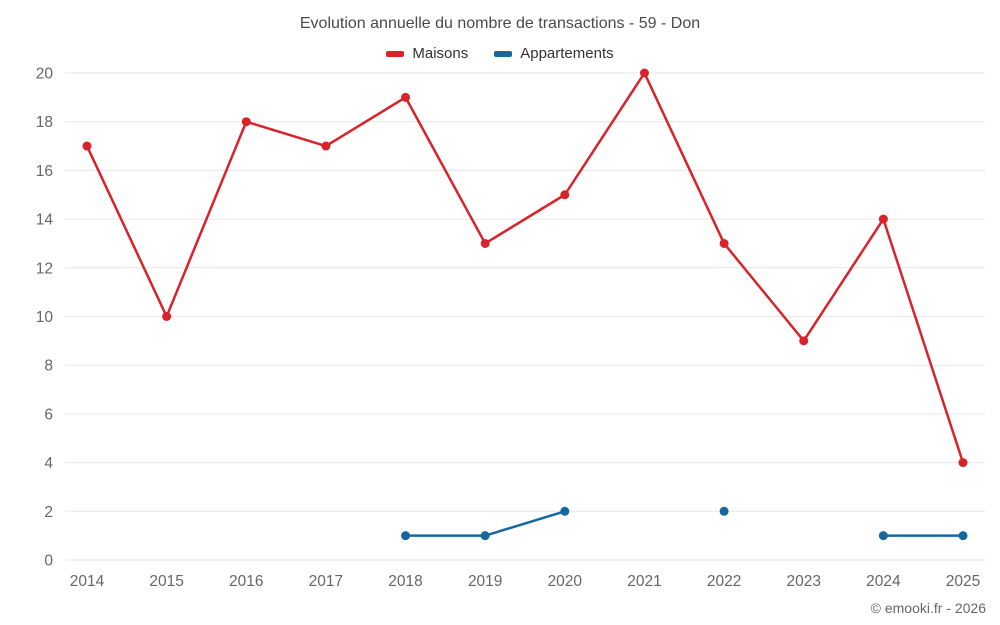 The height and width of the screenshot is (625, 1000). Describe the element at coordinates (48, 561) in the screenshot. I see `y-tick-label: 0` at that location.